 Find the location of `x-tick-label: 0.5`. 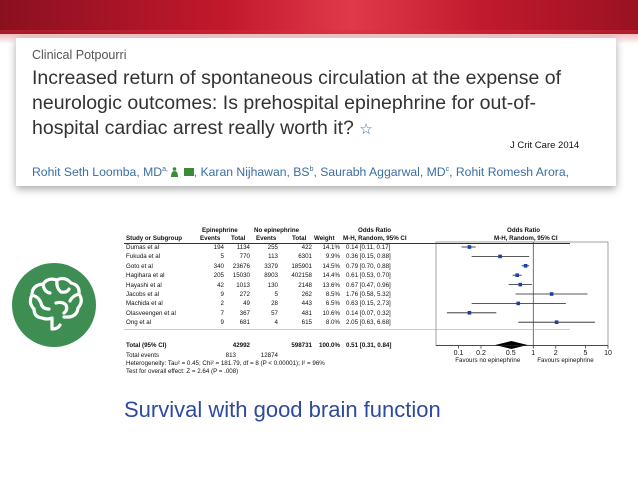

x-tick-label: 0.5 is located at coordinates (510, 353).